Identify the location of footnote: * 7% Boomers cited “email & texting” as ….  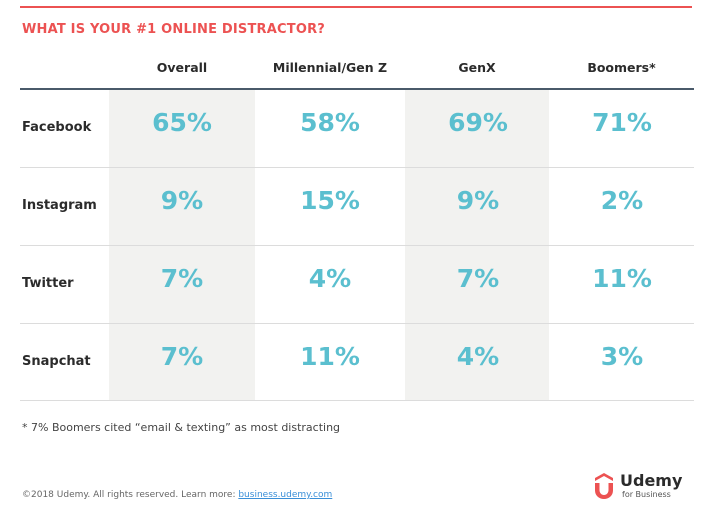
(181, 427).